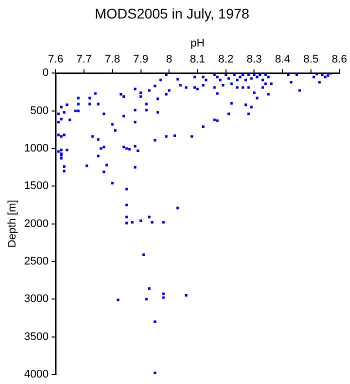 The image size is (350, 384). I want to click on y-tick-label: 500, so click(39, 110).